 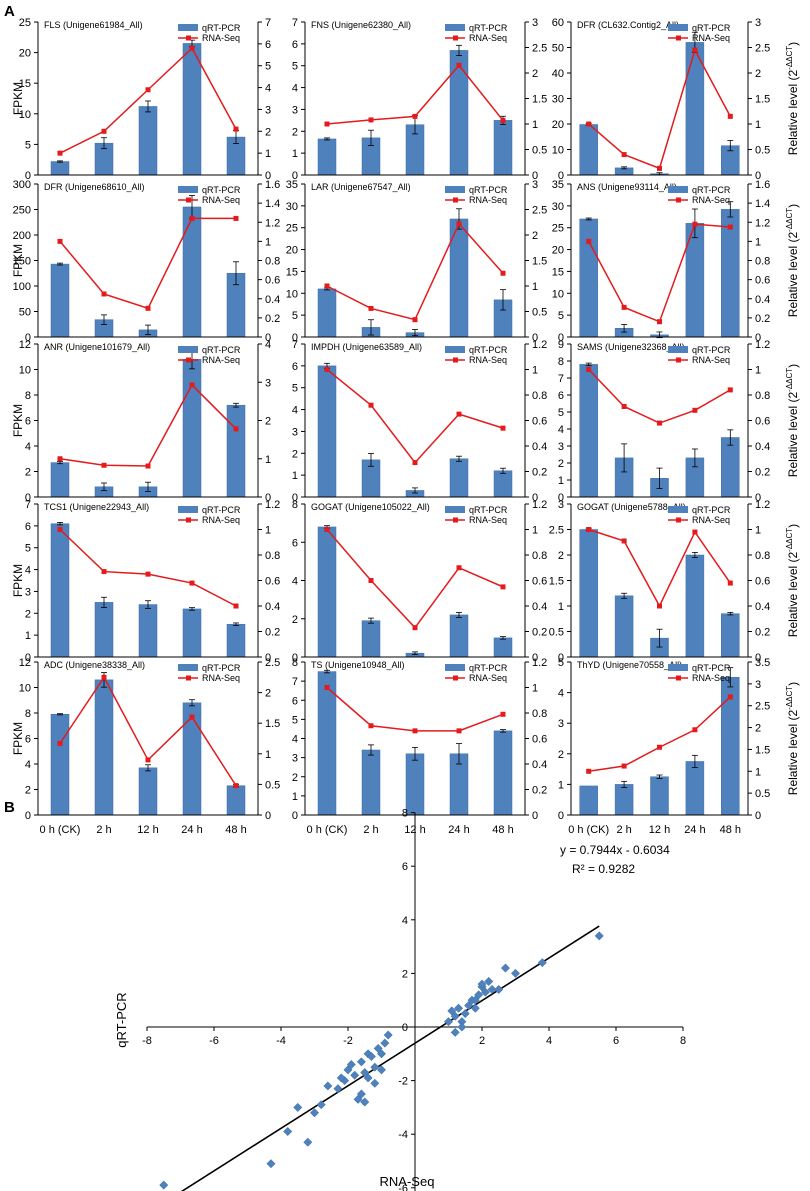 What do you see at coordinates (762, 100) in the screenshot?
I see `right-tick-label: 1.5` at bounding box center [762, 100].